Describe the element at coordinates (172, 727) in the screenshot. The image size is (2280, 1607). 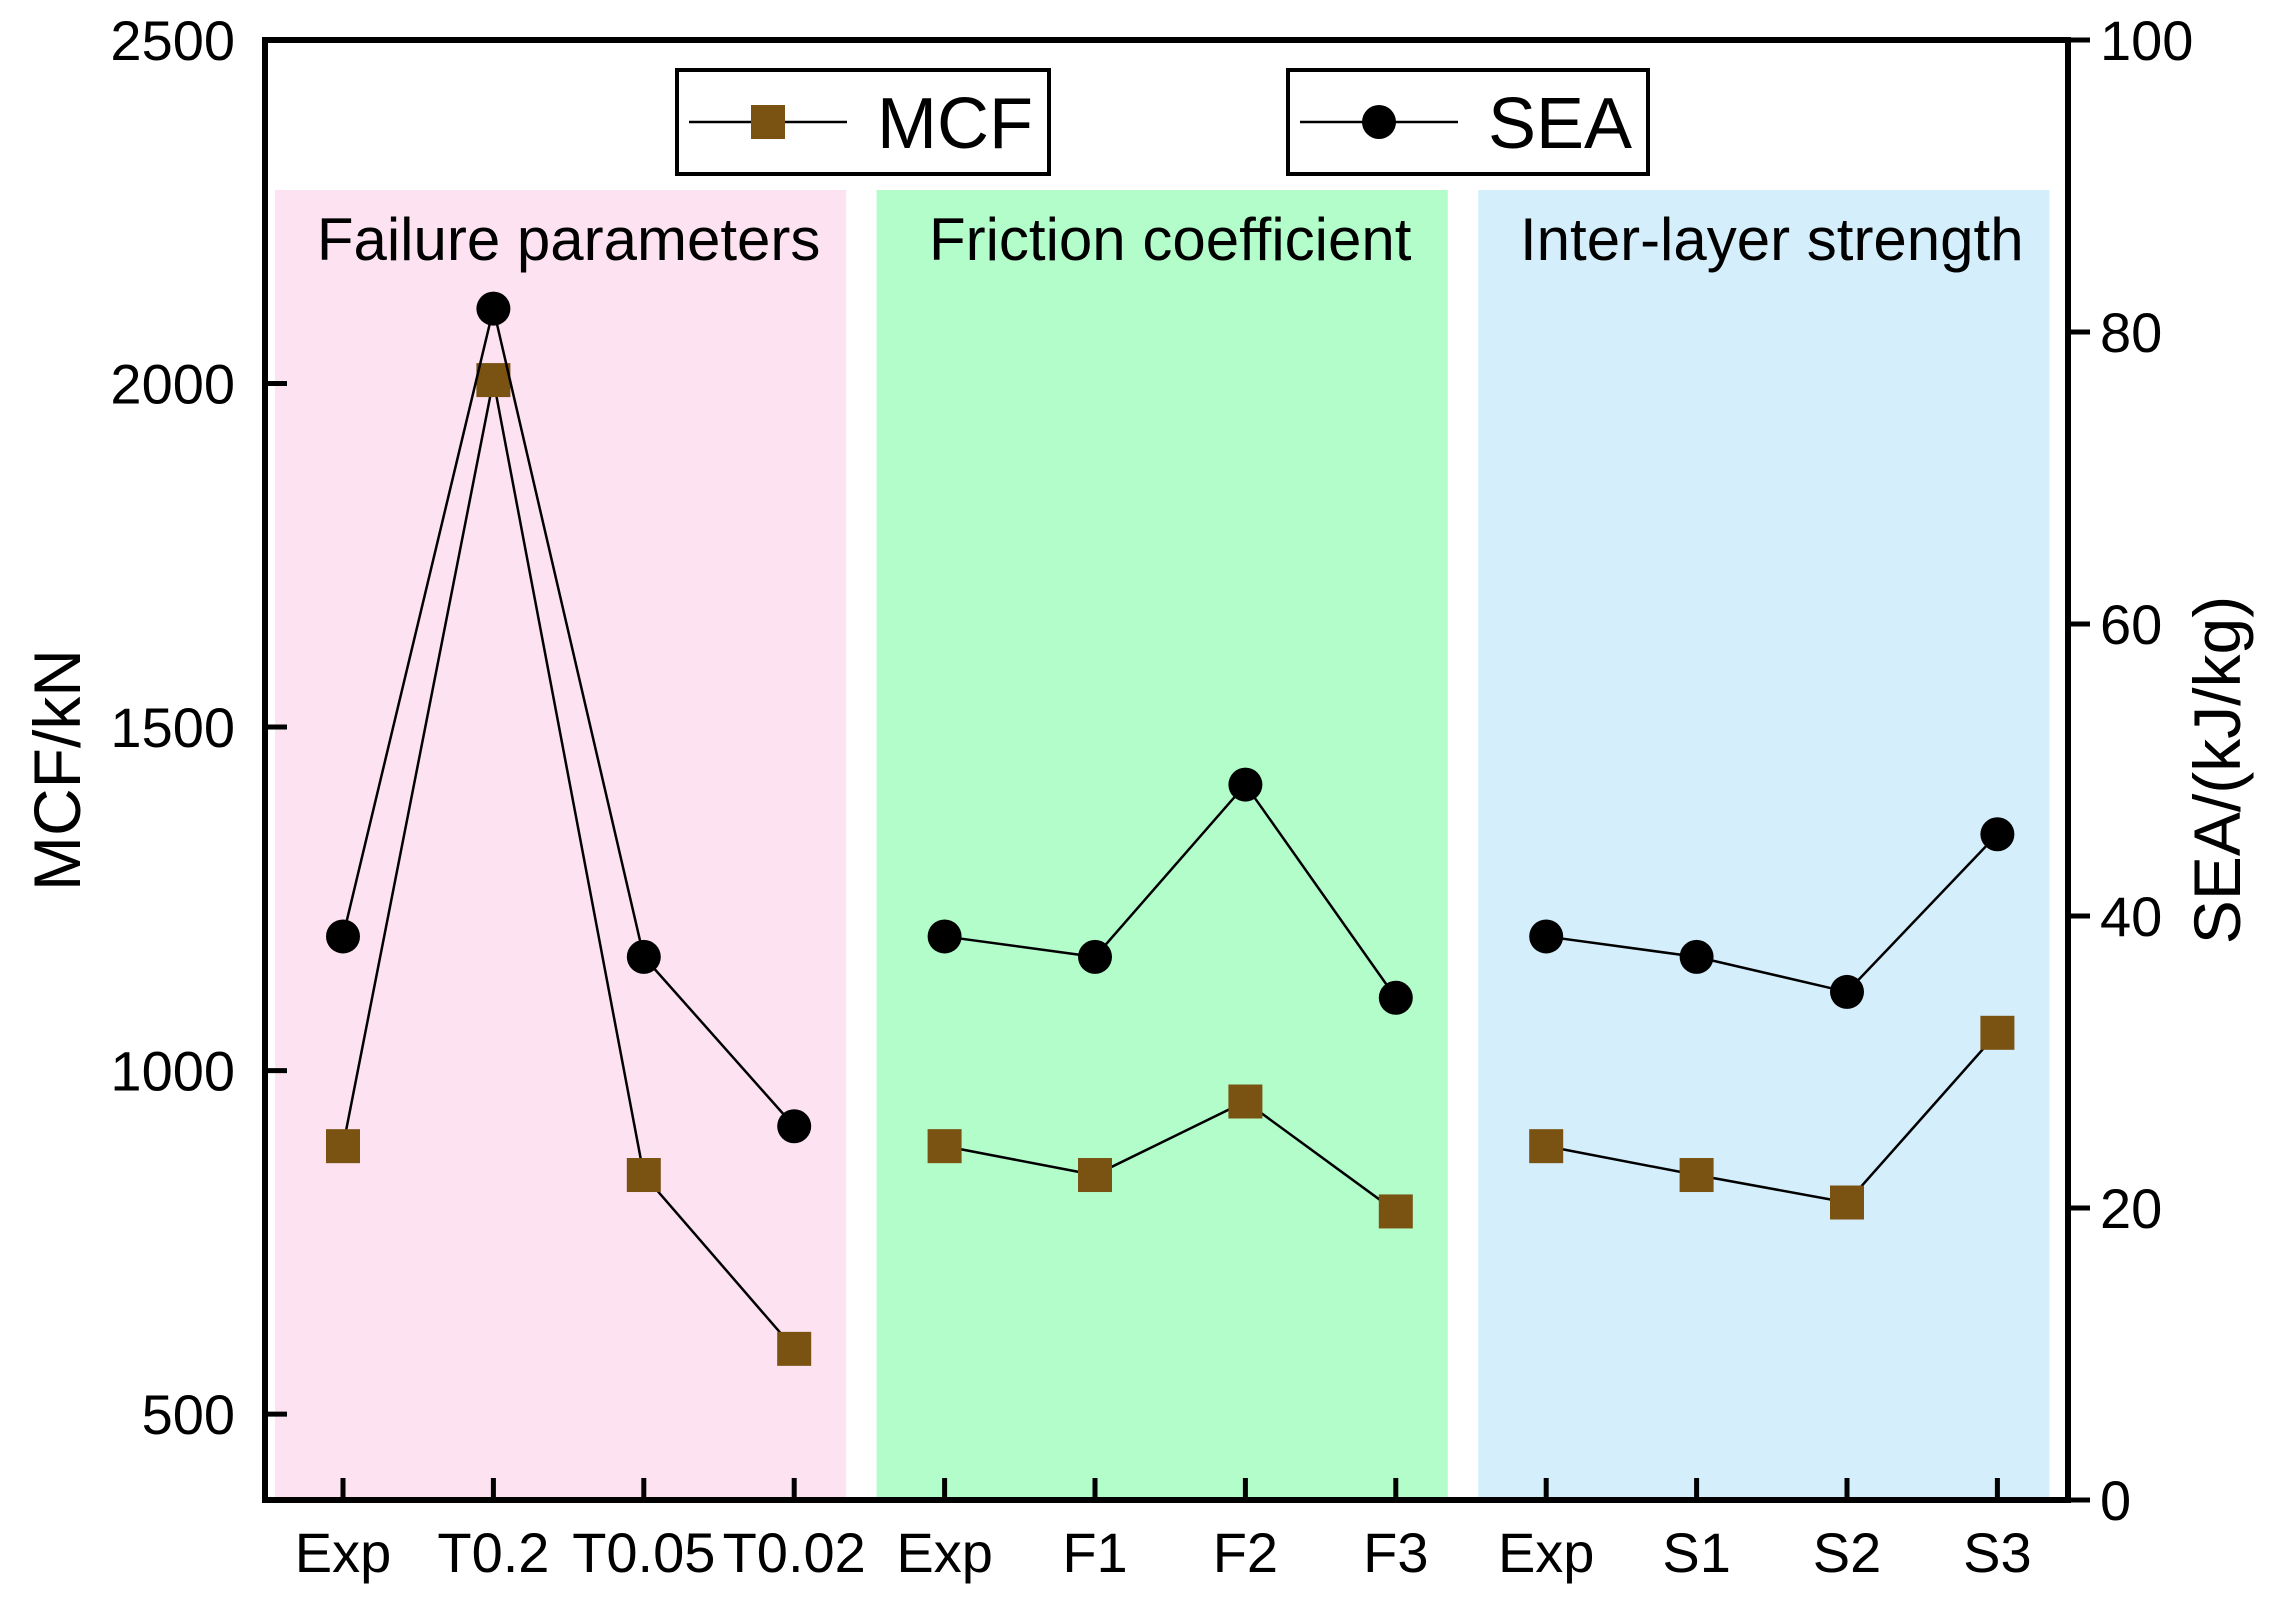
I see `y-tick-label: 1500` at that location.